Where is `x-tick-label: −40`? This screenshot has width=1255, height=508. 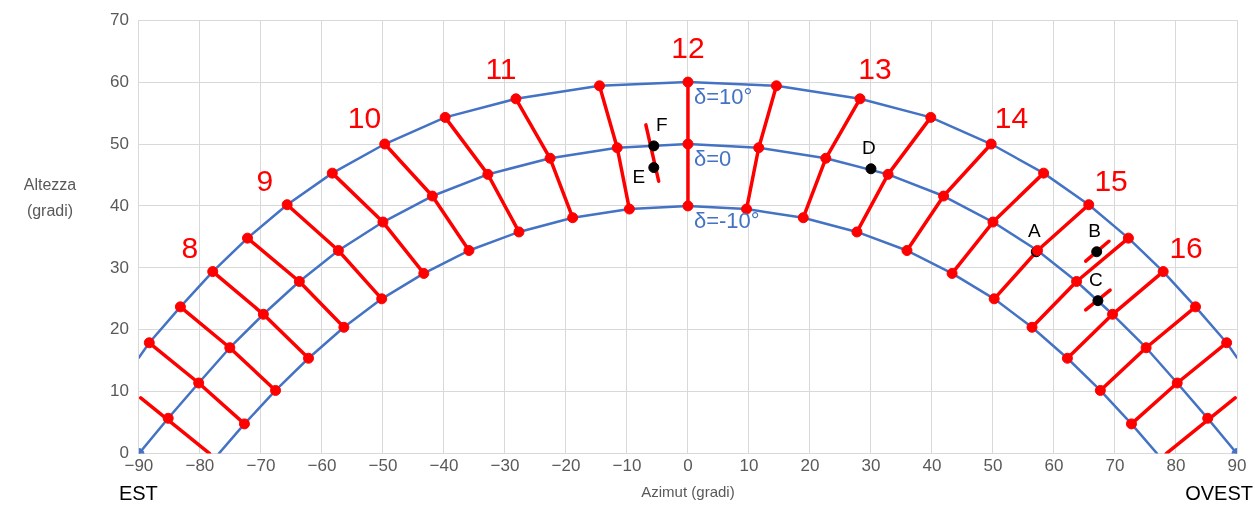 x-tick-label: −40 is located at coordinates (444, 466).